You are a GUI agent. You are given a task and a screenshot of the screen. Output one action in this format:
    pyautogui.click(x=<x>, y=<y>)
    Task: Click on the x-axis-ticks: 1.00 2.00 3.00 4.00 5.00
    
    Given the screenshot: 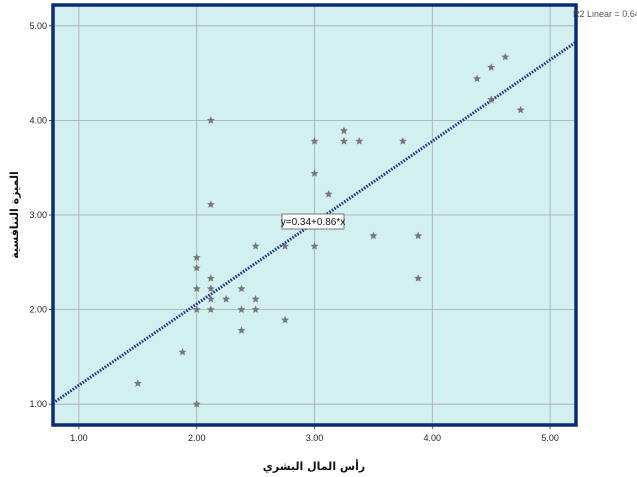 What is the action you would take?
    pyautogui.click(x=314, y=434)
    